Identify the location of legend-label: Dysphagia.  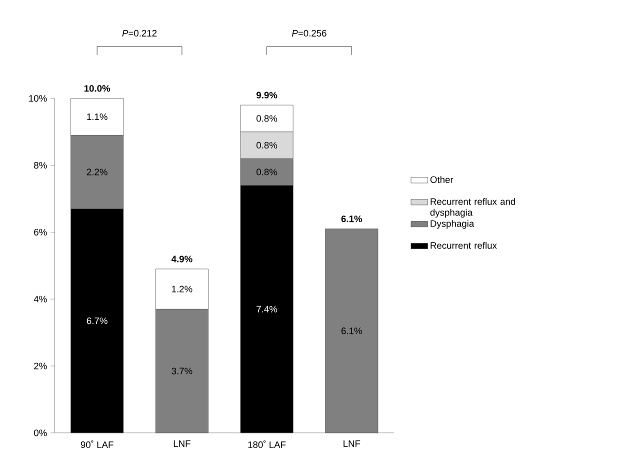
(452, 224).